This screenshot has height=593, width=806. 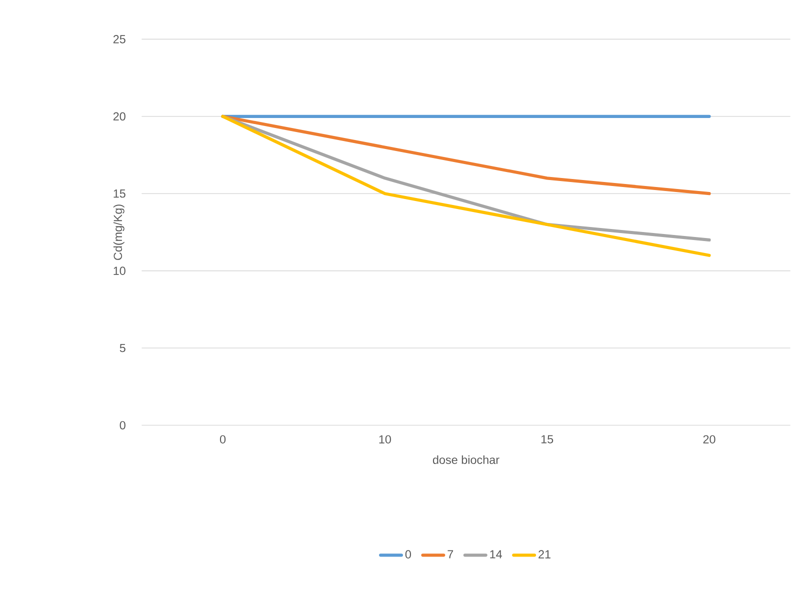 What do you see at coordinates (120, 194) in the screenshot?
I see `y-tick-label: 15` at bounding box center [120, 194].